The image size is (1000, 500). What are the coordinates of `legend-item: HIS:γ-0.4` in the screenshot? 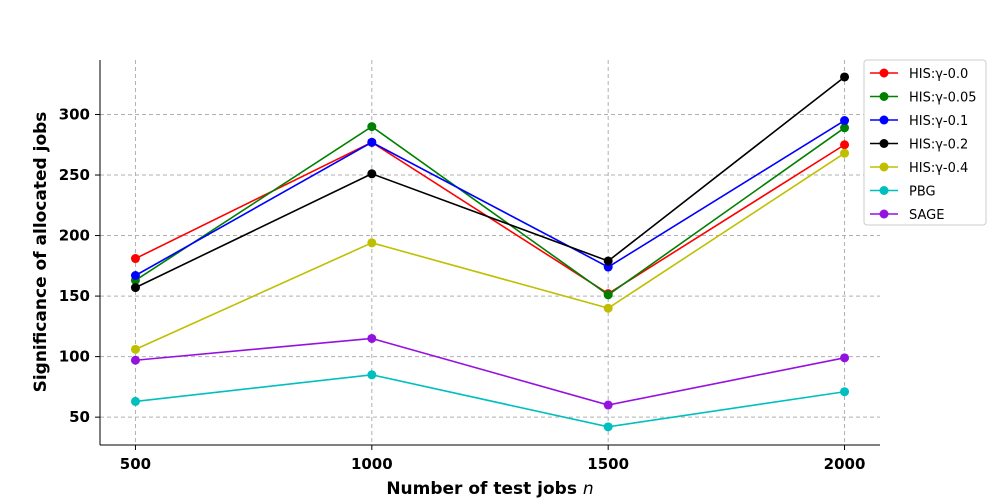 It's located at (919, 168).